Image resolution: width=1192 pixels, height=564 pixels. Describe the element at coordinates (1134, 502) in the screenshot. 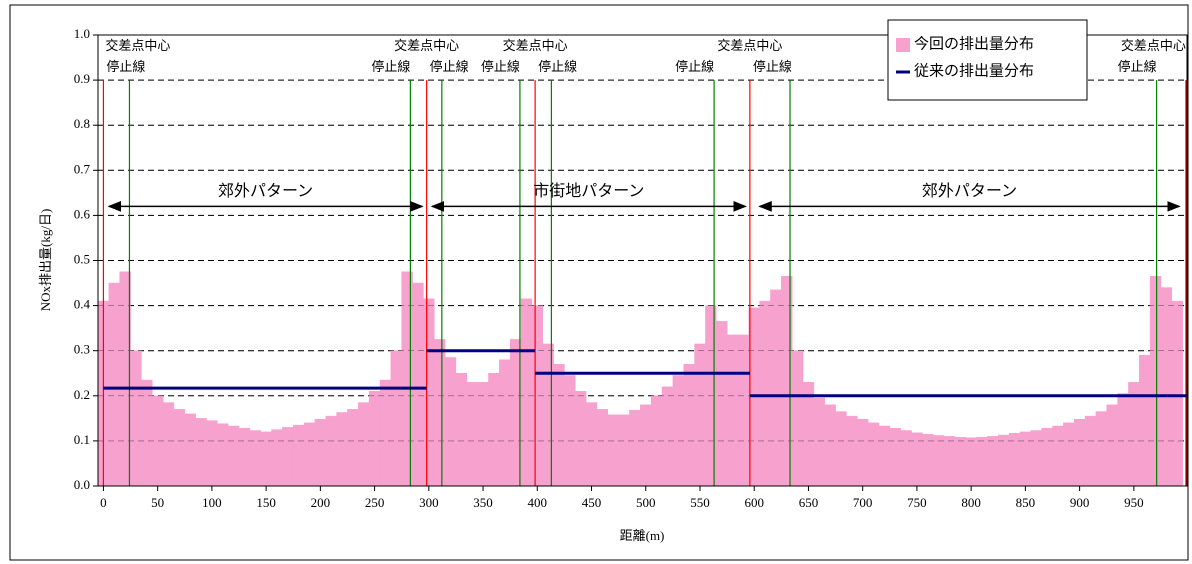

I see `x-tick-label: 950` at that location.